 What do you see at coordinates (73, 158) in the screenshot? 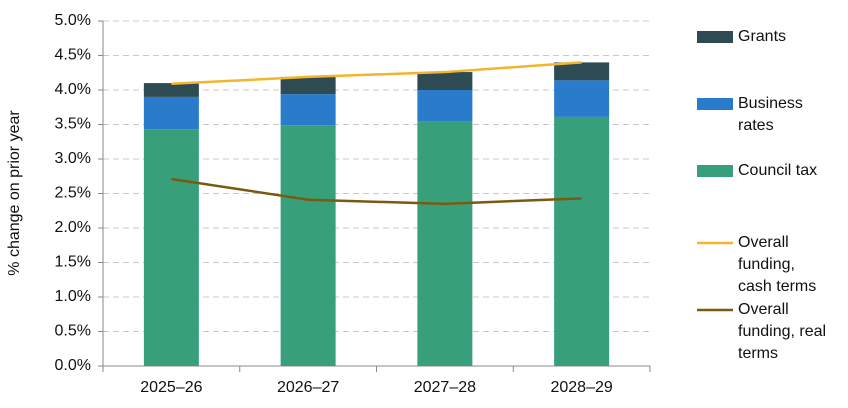
I see `y-tick-label: 3.0%` at bounding box center [73, 158].